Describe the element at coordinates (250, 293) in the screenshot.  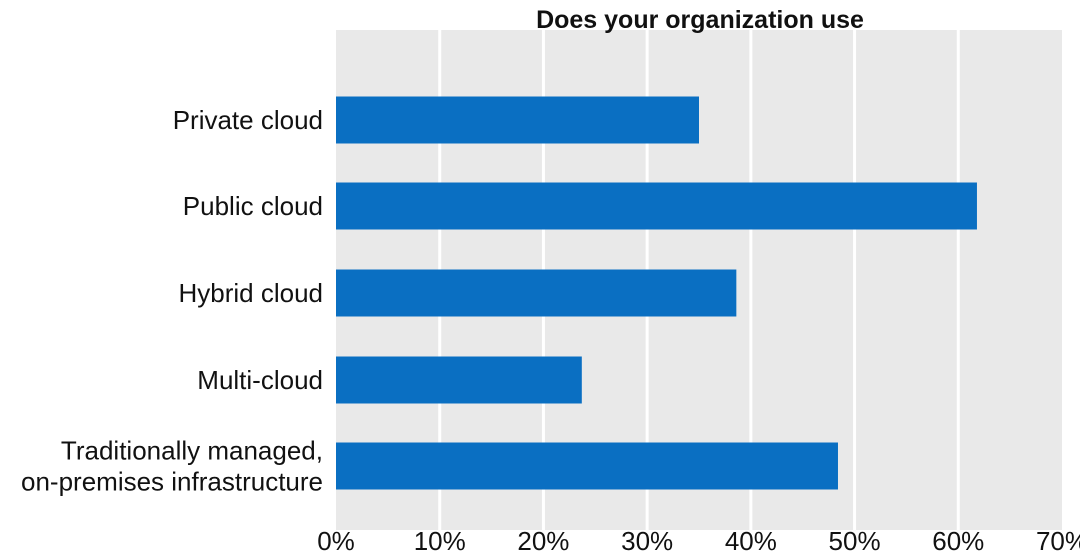
I see `category-label: Hybrid cloud` at that location.